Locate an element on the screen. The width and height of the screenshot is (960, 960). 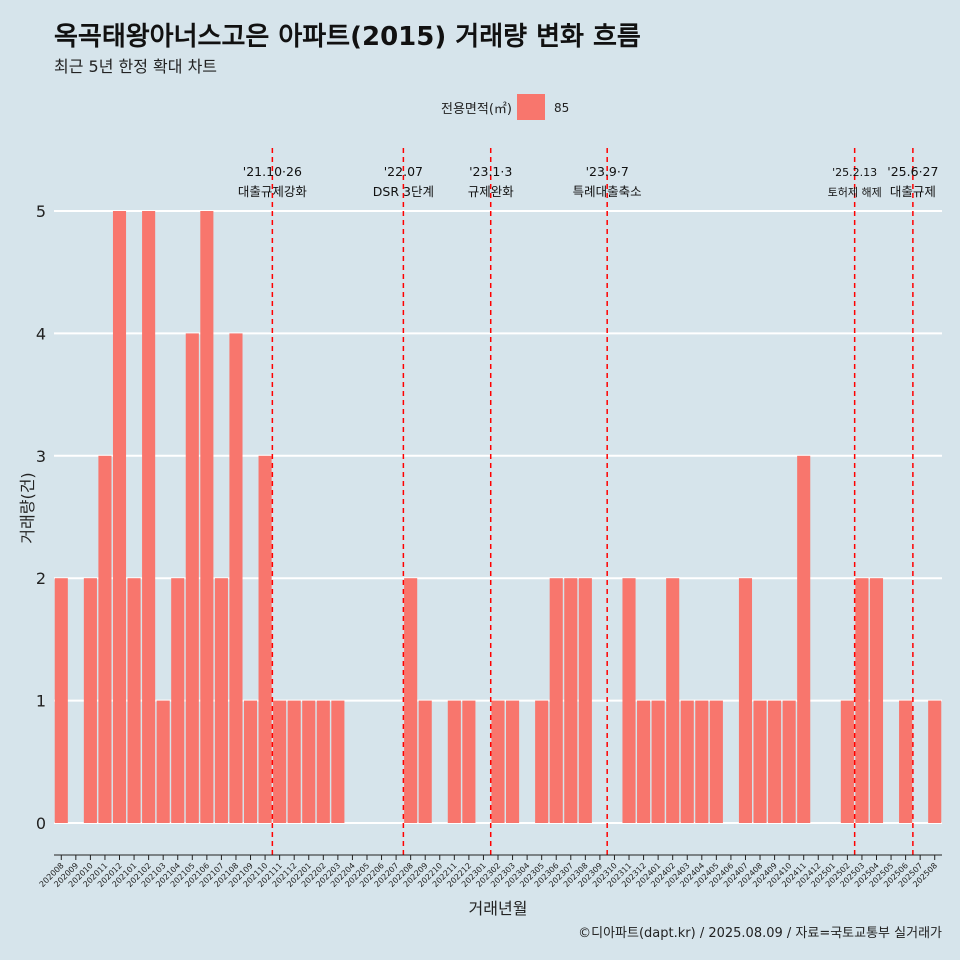
legend-title: 전용면적(㎡) is located at coordinates (476, 109).